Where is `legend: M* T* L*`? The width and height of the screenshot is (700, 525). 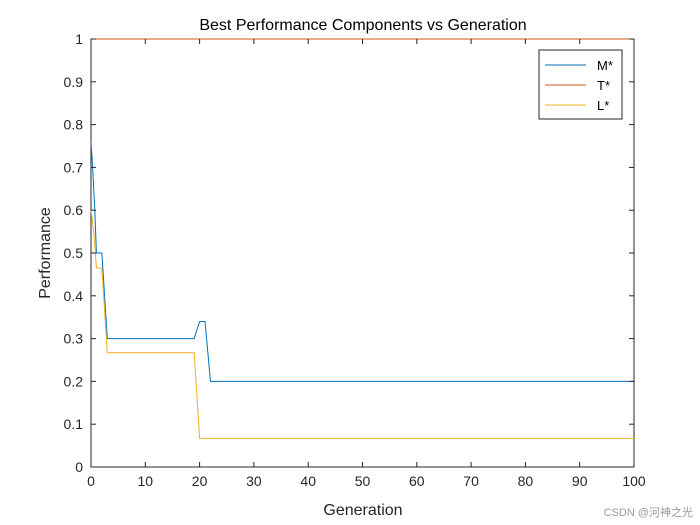
legend: M* T* L* is located at coordinates (580, 84).